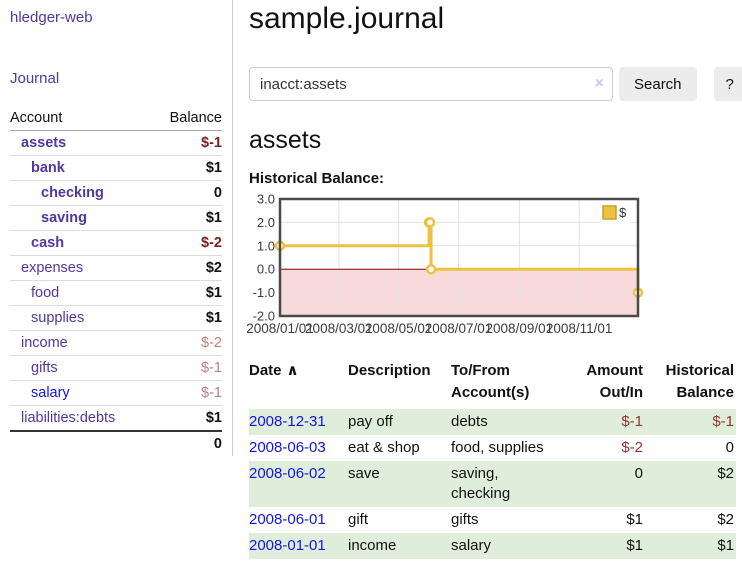 The width and height of the screenshot is (742, 582). What do you see at coordinates (266, 269) in the screenshot?
I see `svg-text: 0.0` at bounding box center [266, 269].